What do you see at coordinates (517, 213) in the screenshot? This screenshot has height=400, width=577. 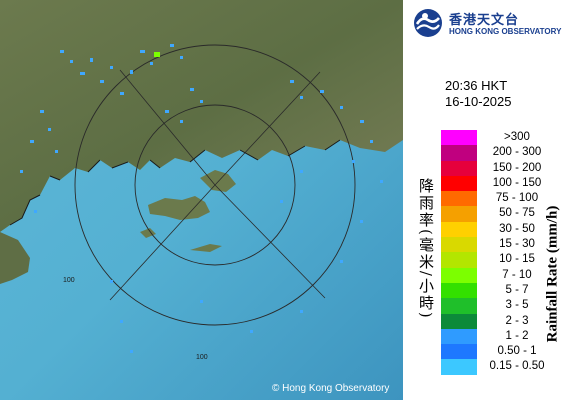 I see `legend-range-label: 50 - 75` at bounding box center [517, 213].